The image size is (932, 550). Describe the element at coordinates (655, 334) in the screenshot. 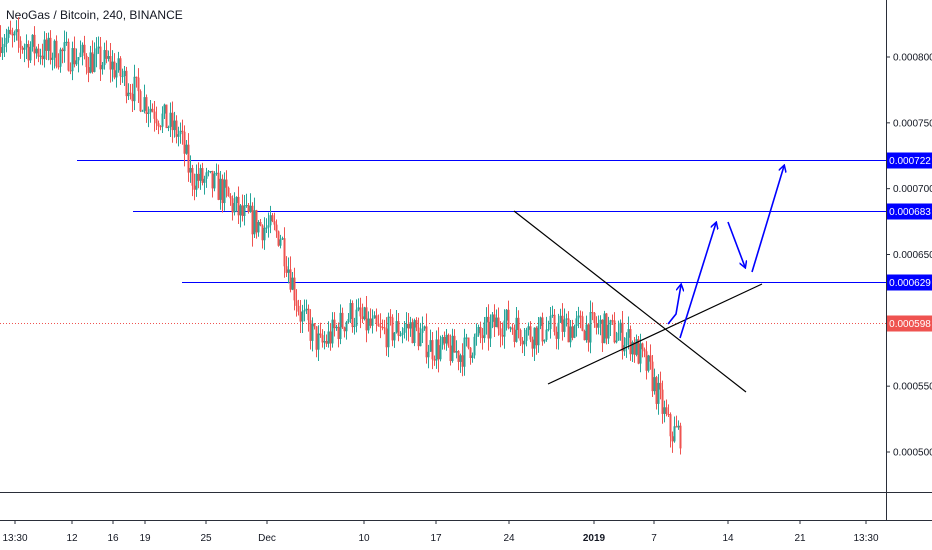

I see `ascending-trendline` at that location.